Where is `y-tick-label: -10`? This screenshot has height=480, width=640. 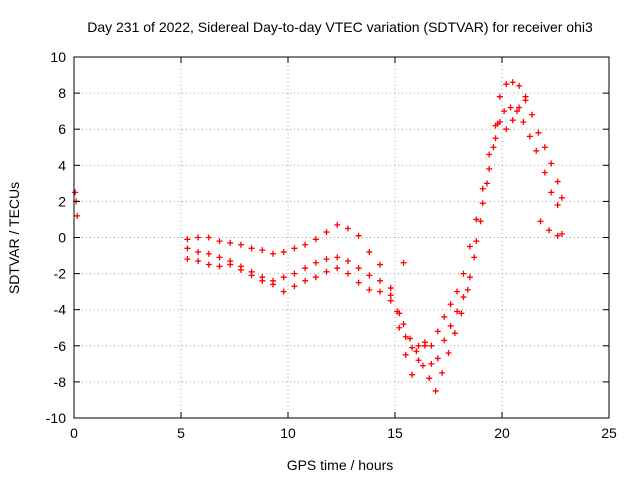 y-tick-label: -10 is located at coordinates (56, 418).